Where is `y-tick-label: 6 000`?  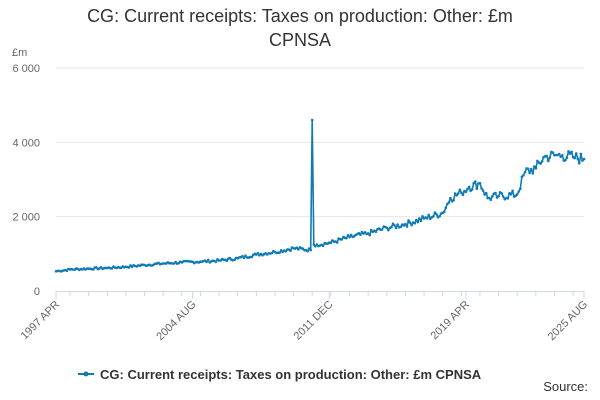
y-tick-label: 6 000 is located at coordinates (26, 69).